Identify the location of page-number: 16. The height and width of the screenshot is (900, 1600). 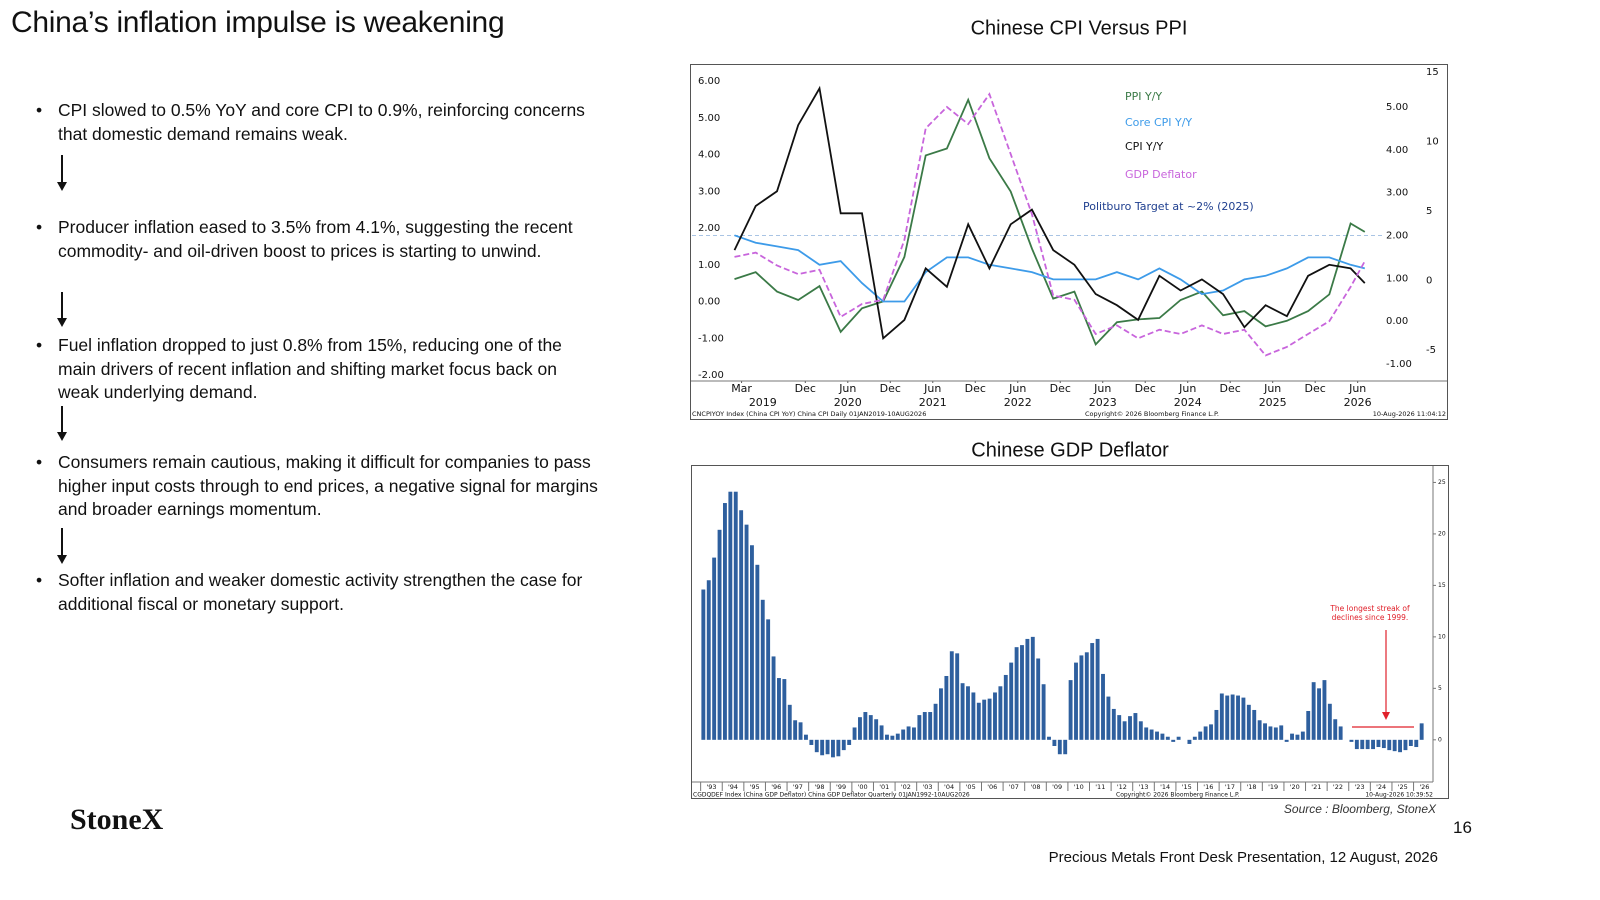
(1462, 827).